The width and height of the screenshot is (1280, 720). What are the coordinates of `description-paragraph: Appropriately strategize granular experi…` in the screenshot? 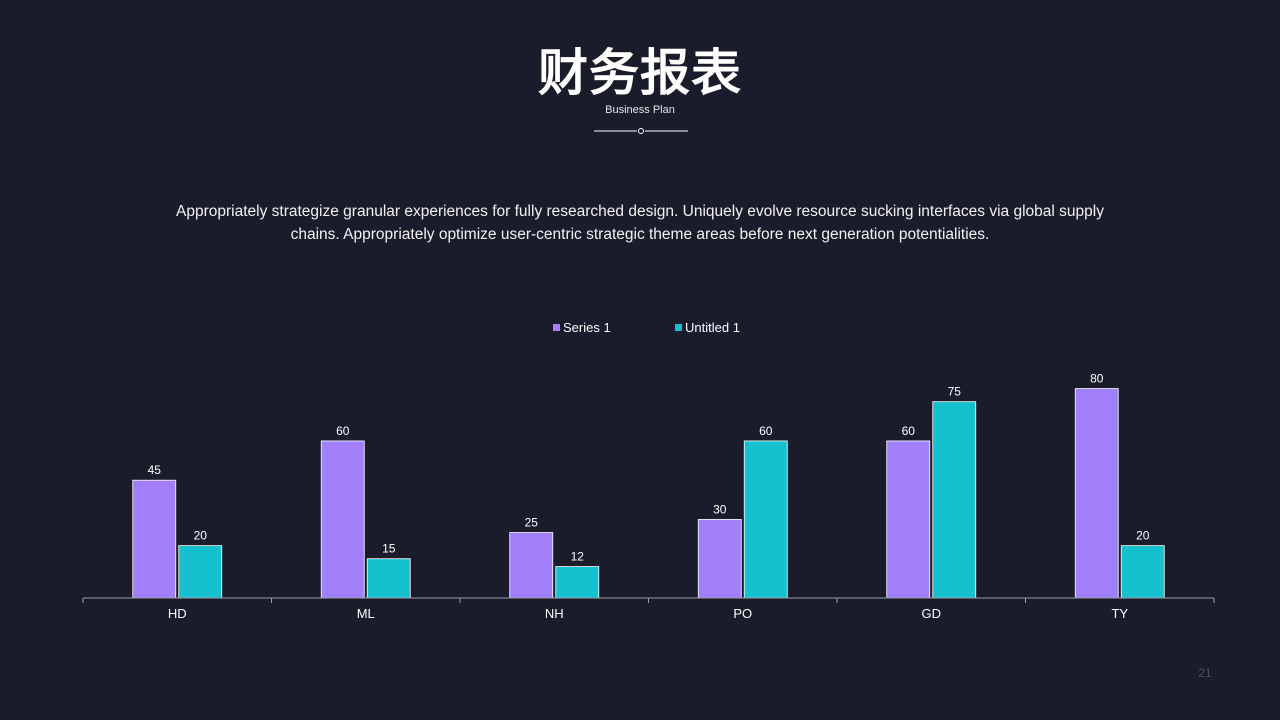 It's located at (640, 223).